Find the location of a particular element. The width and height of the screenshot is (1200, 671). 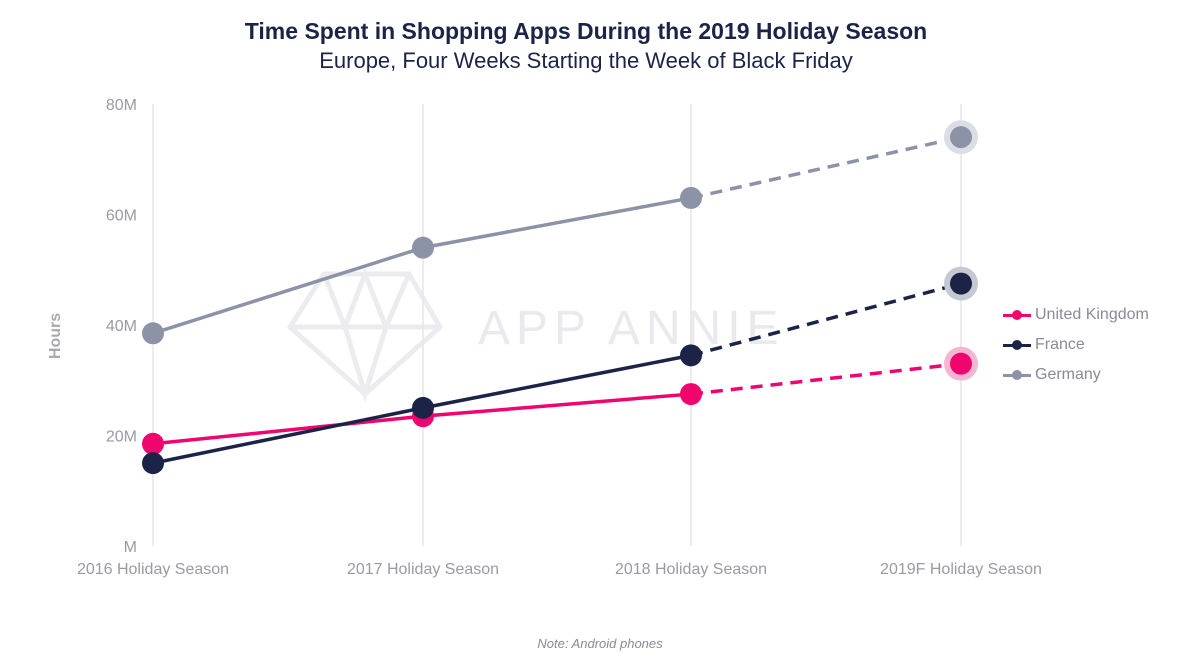

x-tick-label: 2019F Holiday Season is located at coordinates (961, 569).